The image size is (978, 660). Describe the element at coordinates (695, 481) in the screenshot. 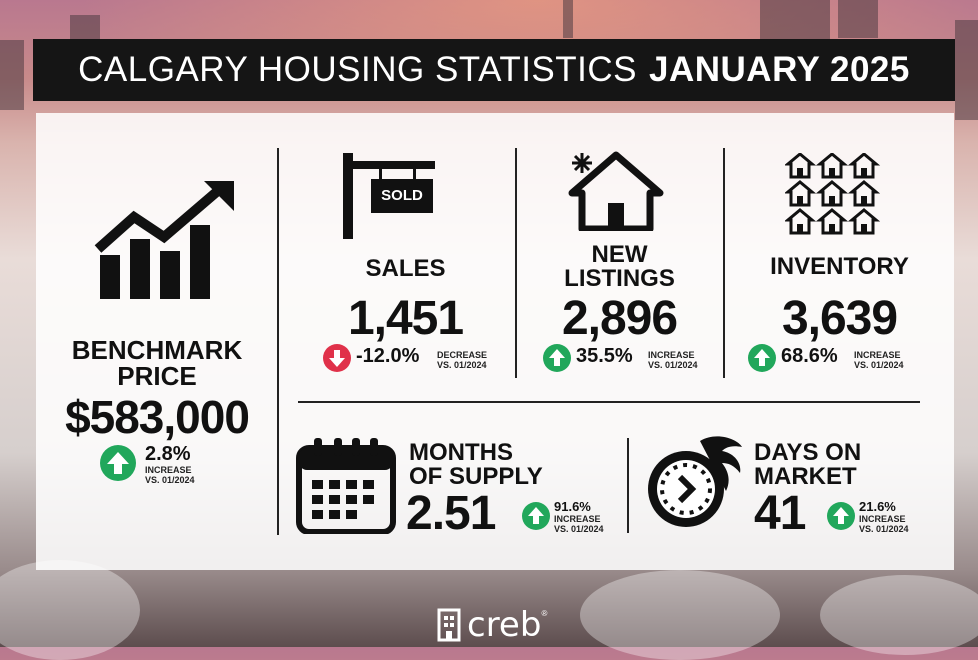

I see `fast-clock-icon` at that location.